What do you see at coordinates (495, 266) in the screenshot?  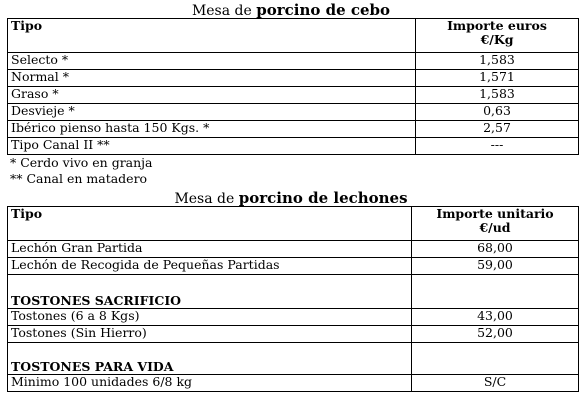 I see `lechones-row-valor: 59,00` at bounding box center [495, 266].